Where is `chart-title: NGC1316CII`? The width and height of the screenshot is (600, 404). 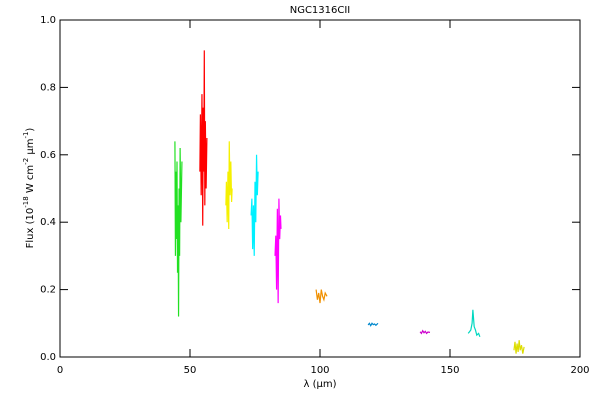
chart-title: NGC1316CII is located at coordinates (320, 10).